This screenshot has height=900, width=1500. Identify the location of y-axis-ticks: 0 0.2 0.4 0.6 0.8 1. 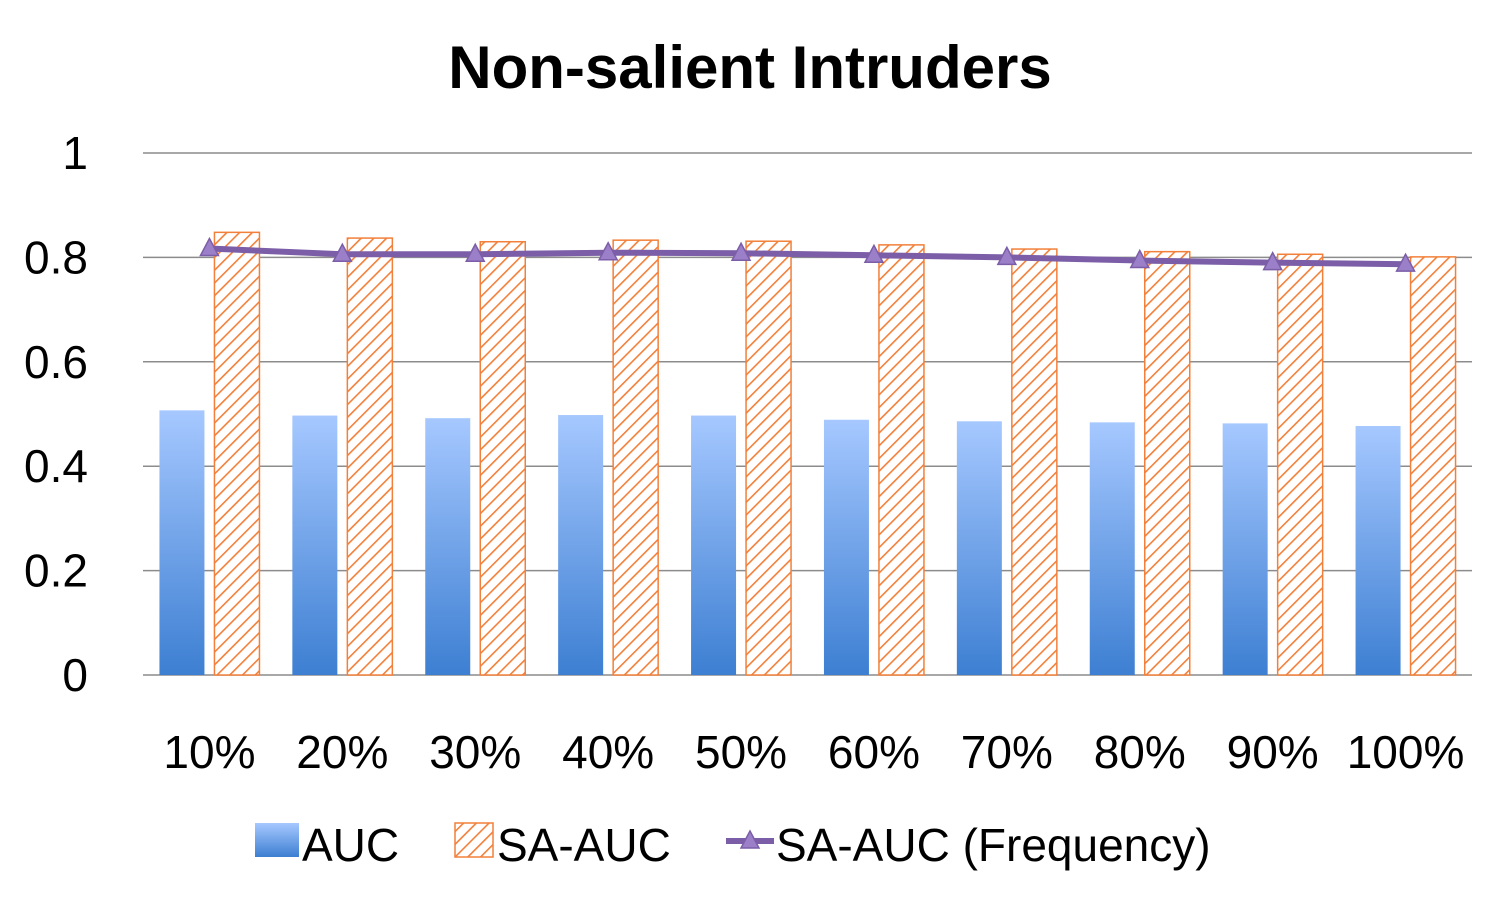
(56, 414).